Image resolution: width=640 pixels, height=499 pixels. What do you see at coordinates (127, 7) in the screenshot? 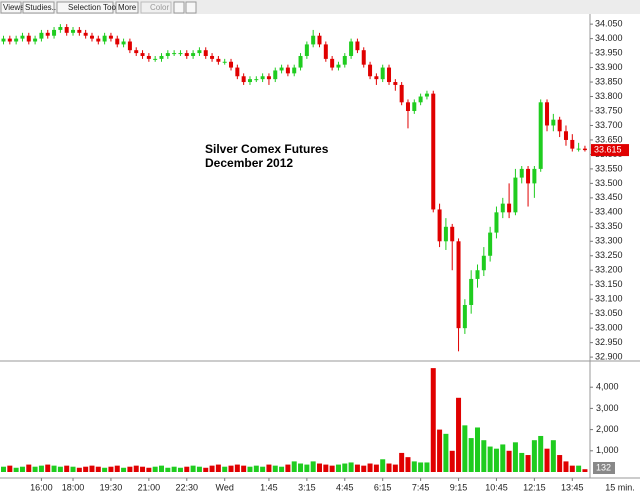
I see `more-button` at bounding box center [127, 7].